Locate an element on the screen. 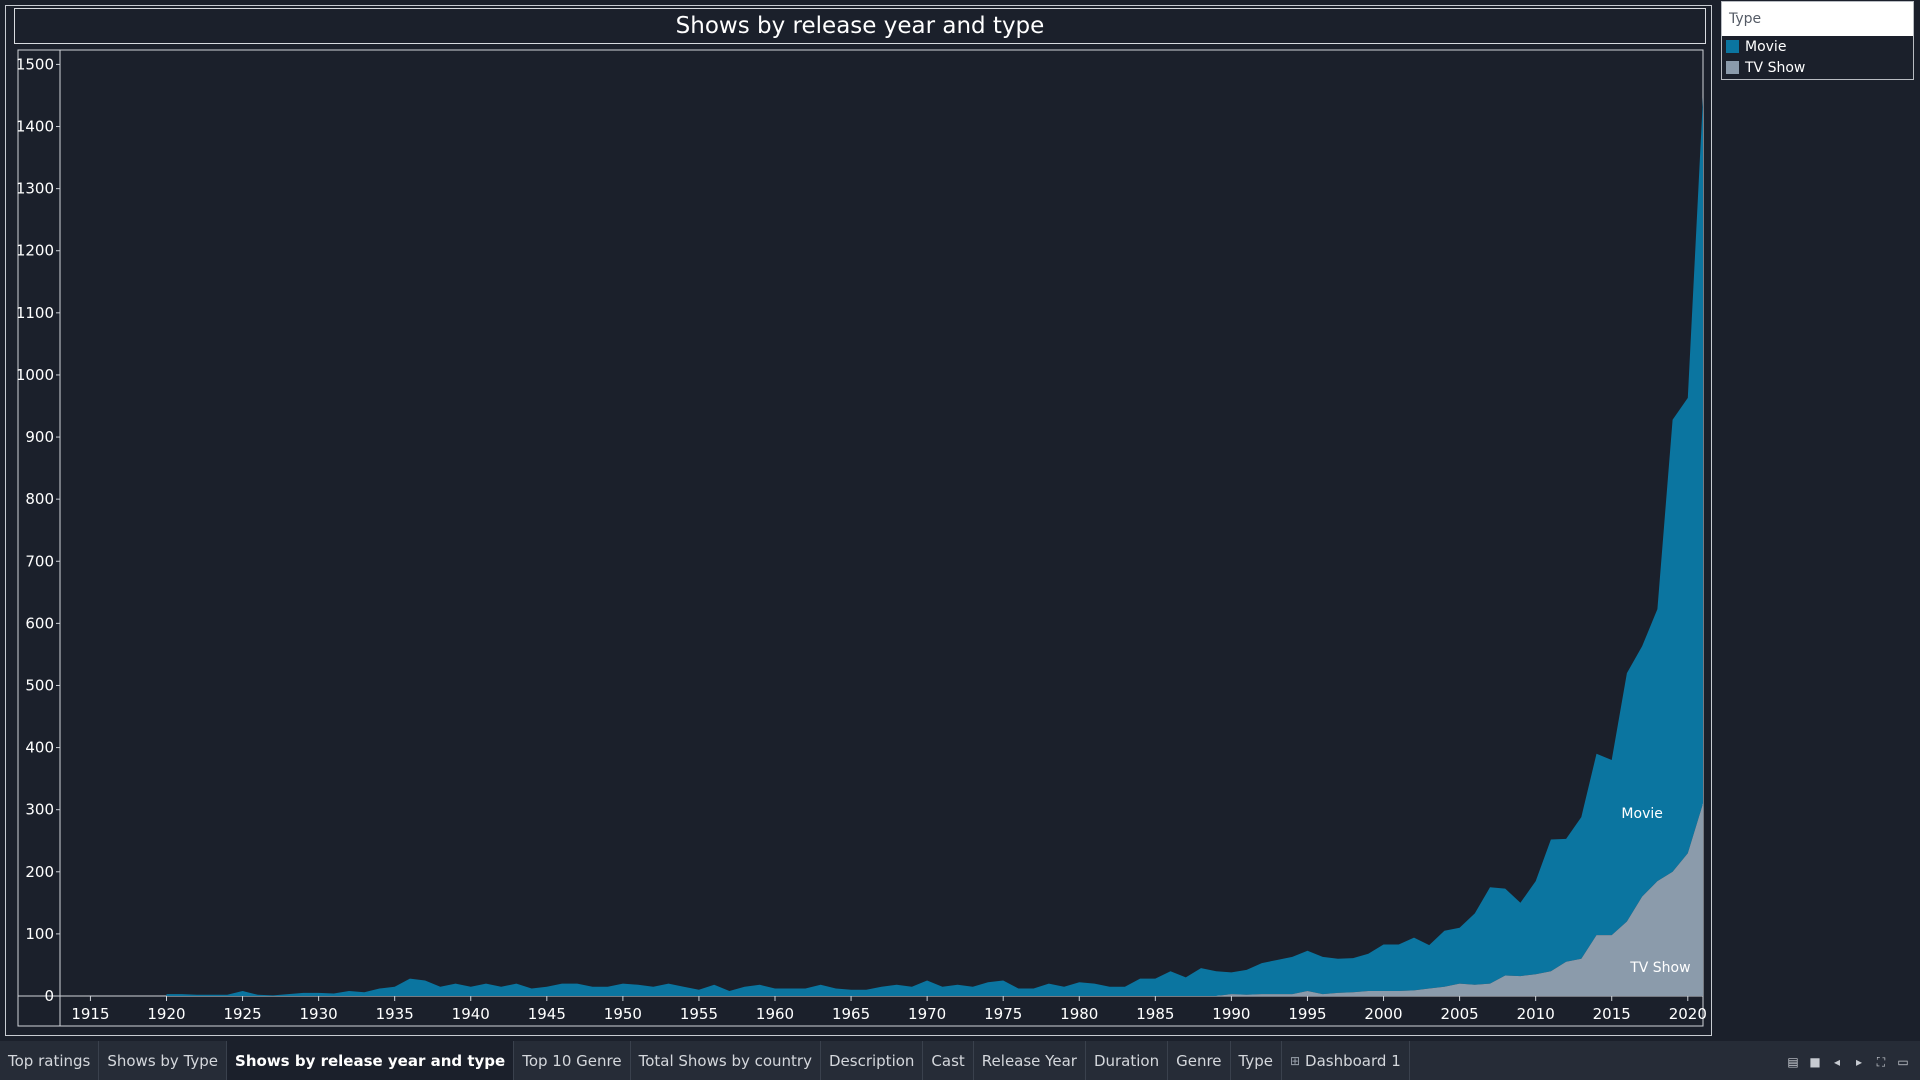 The width and height of the screenshot is (1920, 1080). tab-type: Type is located at coordinates (1256, 1060).